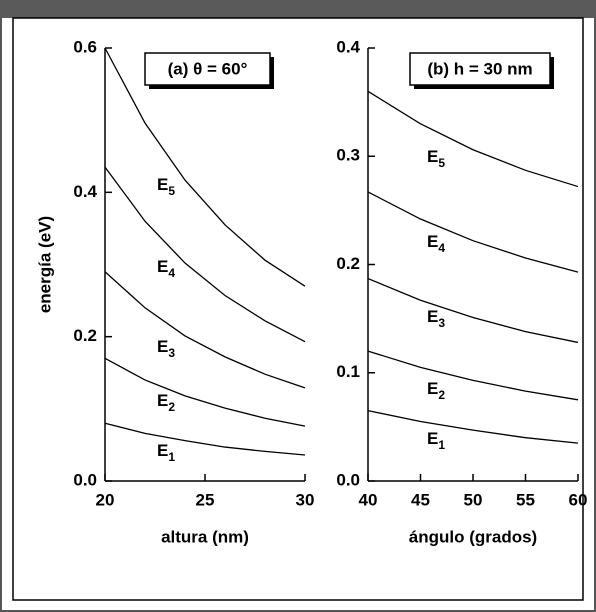 This screenshot has height=612, width=596. Describe the element at coordinates (348, 155) in the screenshot. I see `y-tick-label: 0.3` at that location.